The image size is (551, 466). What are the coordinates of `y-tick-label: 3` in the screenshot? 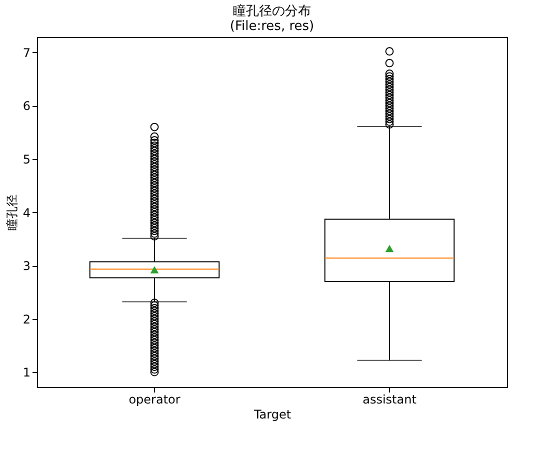 It's located at (26, 266).